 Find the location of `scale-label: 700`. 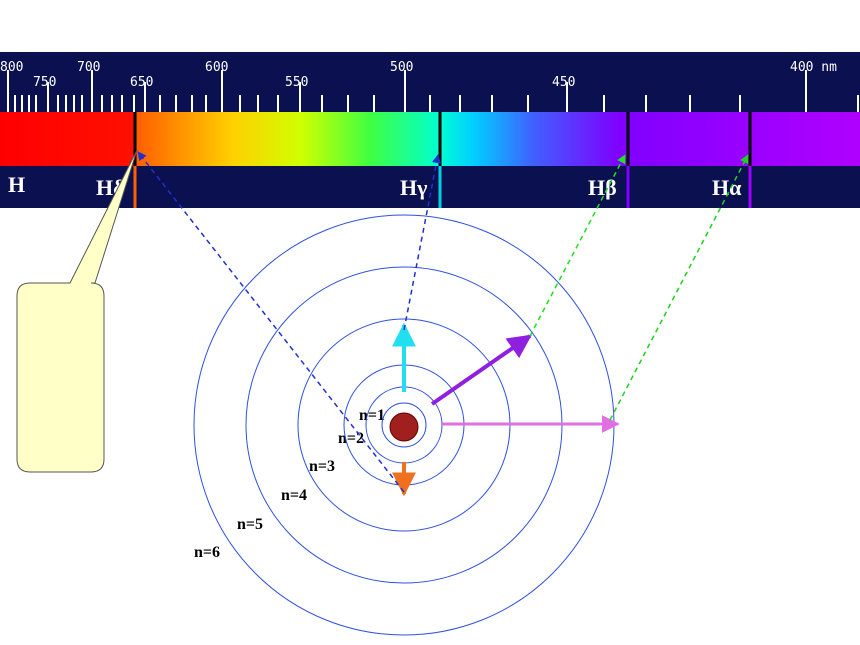

scale-label: 700 is located at coordinates (88, 67).